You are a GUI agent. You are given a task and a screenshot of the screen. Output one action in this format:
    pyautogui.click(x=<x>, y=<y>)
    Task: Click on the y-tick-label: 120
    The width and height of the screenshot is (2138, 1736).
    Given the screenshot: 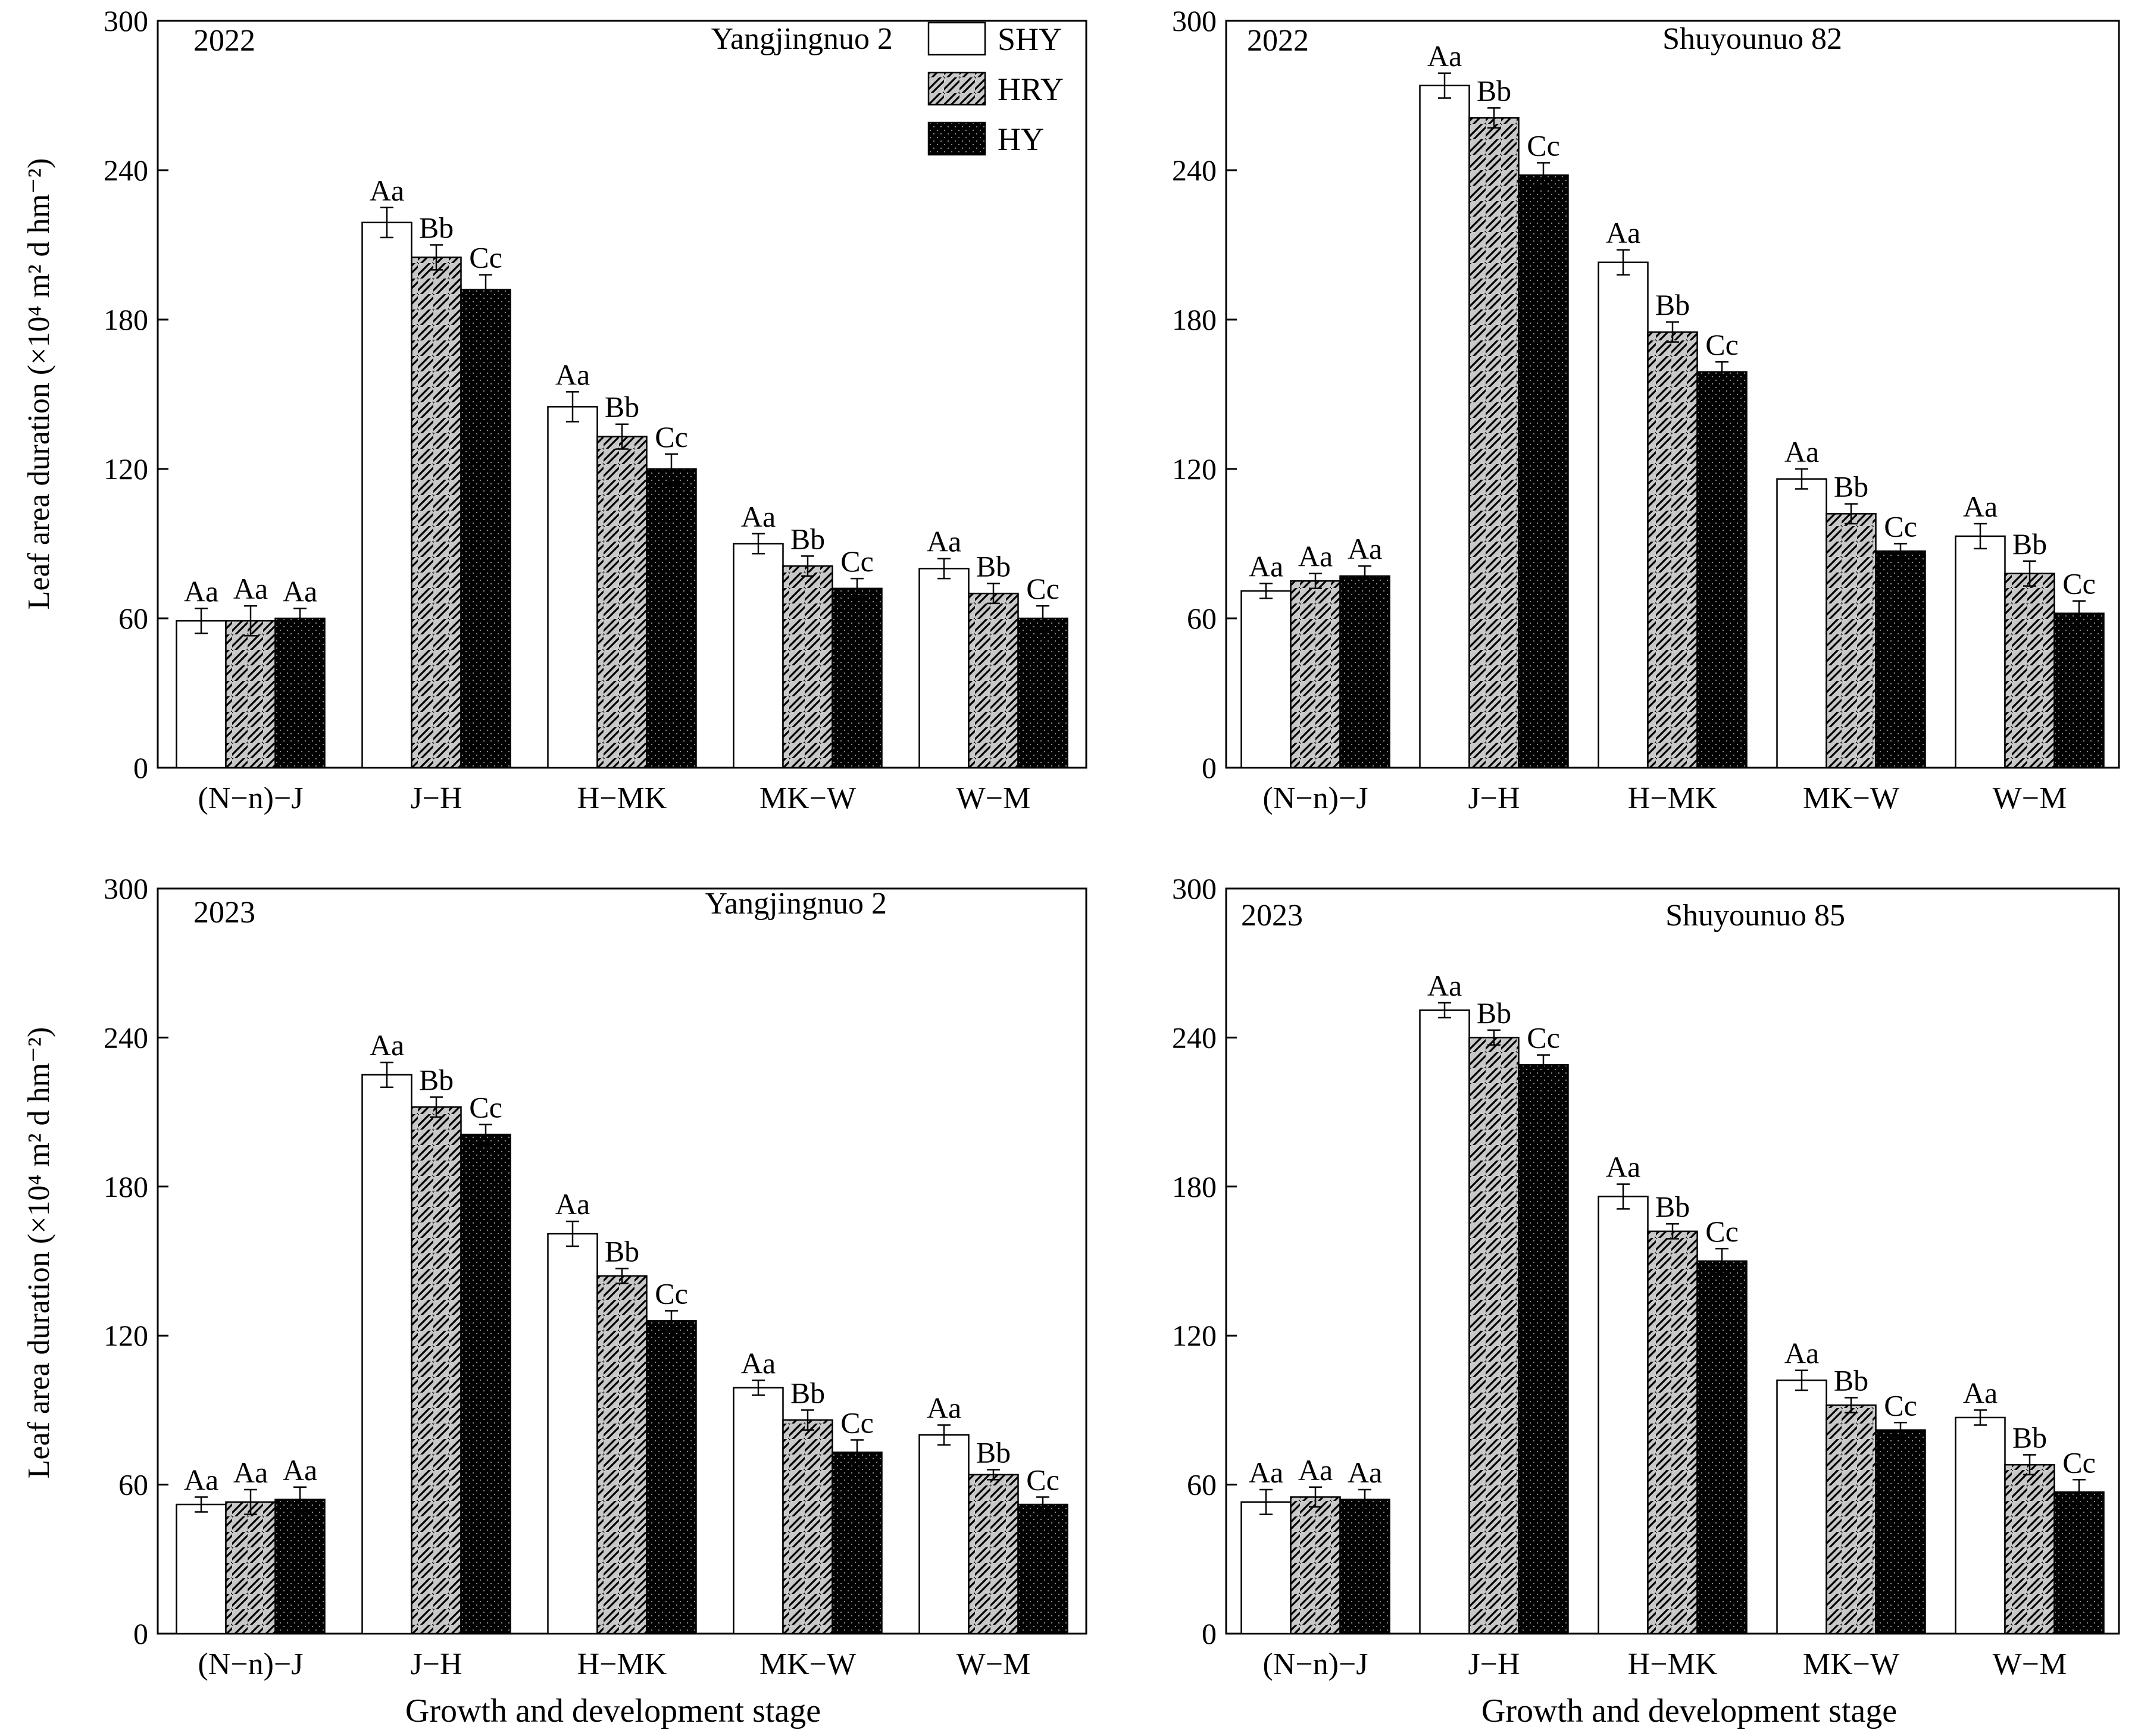 What is the action you would take?
    pyautogui.click(x=126, y=1335)
    